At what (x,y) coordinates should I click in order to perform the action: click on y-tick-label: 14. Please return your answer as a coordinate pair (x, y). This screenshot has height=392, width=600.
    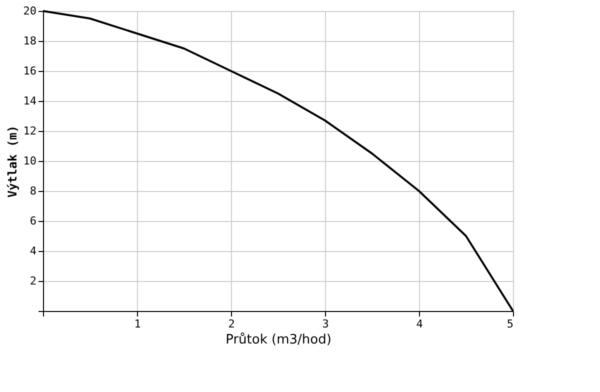
    Looking at the image, I should click on (30, 101).